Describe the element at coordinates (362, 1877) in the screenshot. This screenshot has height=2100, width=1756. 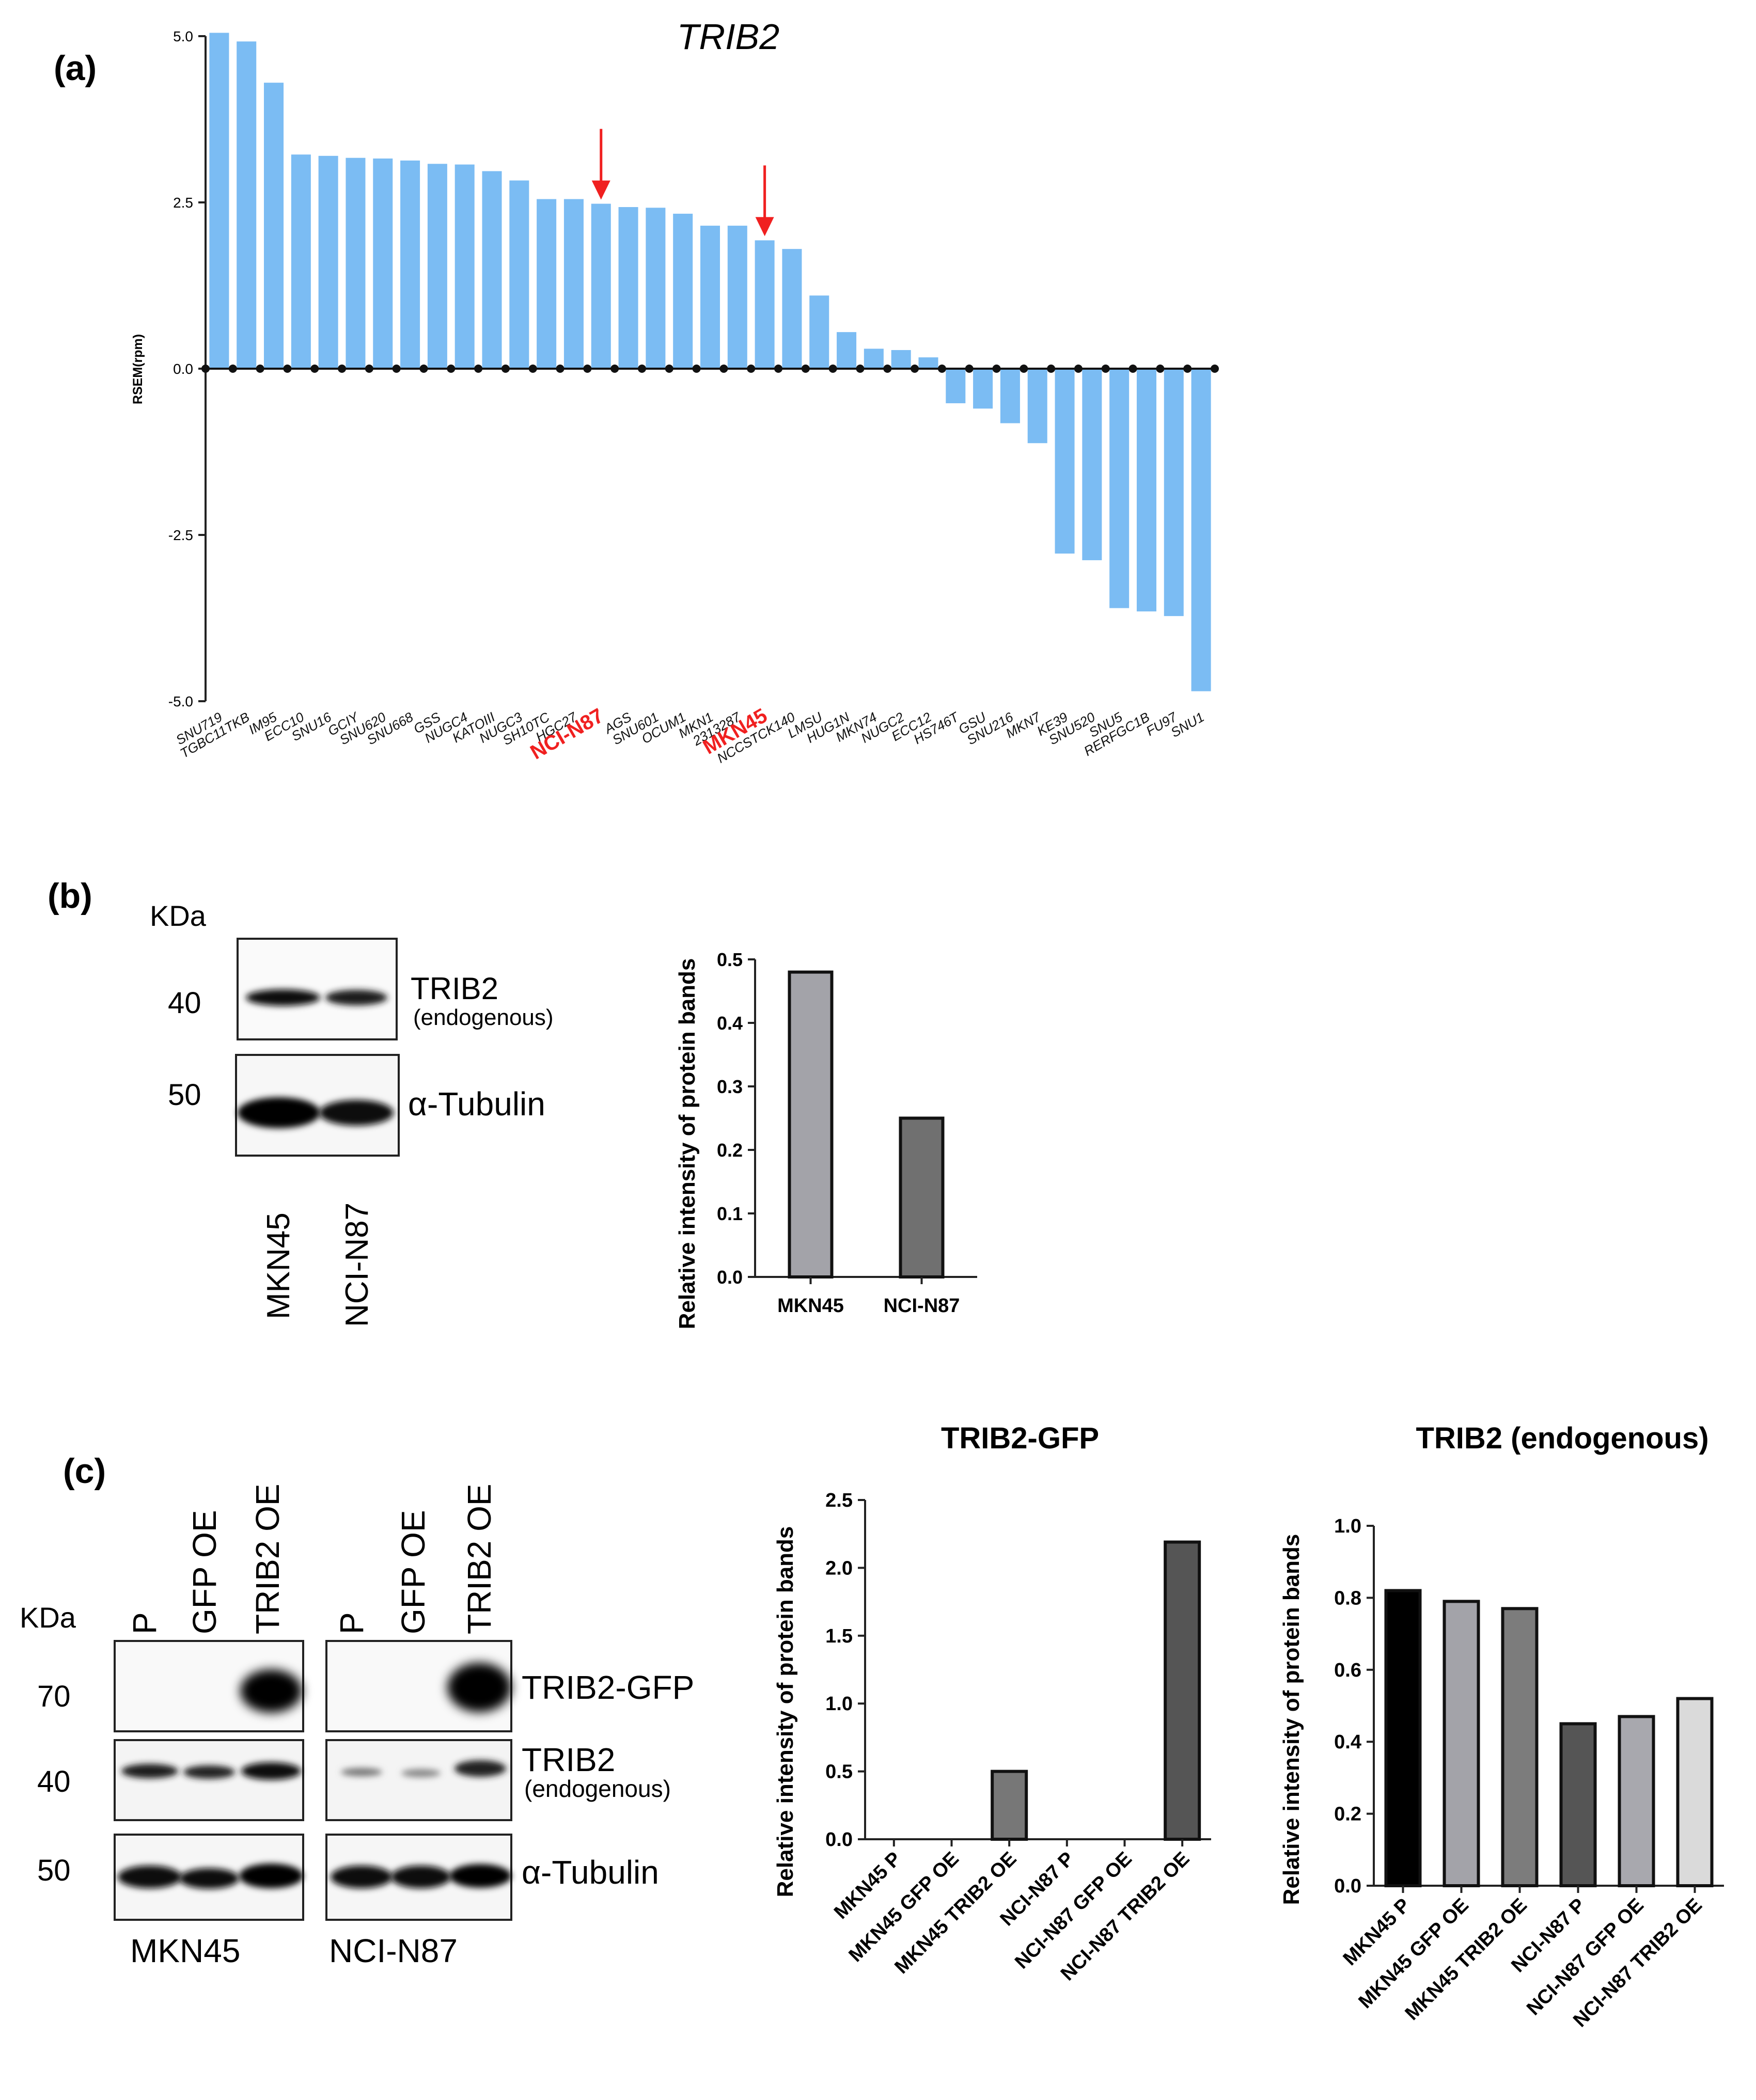
I see `blot-c-band-ncin87-tubulin-p` at that location.